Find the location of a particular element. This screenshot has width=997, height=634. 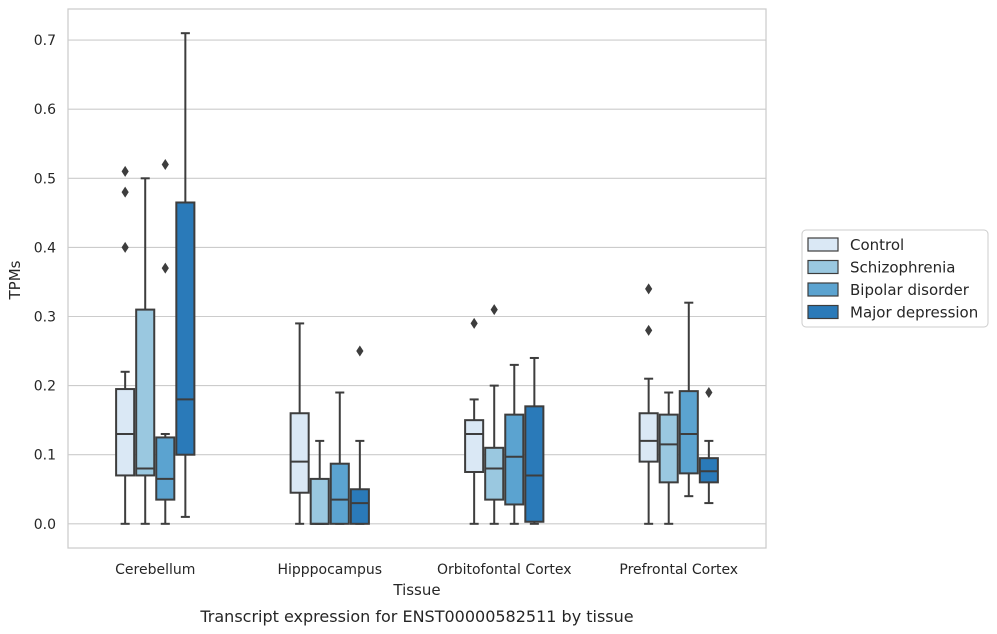

y-tick-label: 0.1 is located at coordinates (45, 456).